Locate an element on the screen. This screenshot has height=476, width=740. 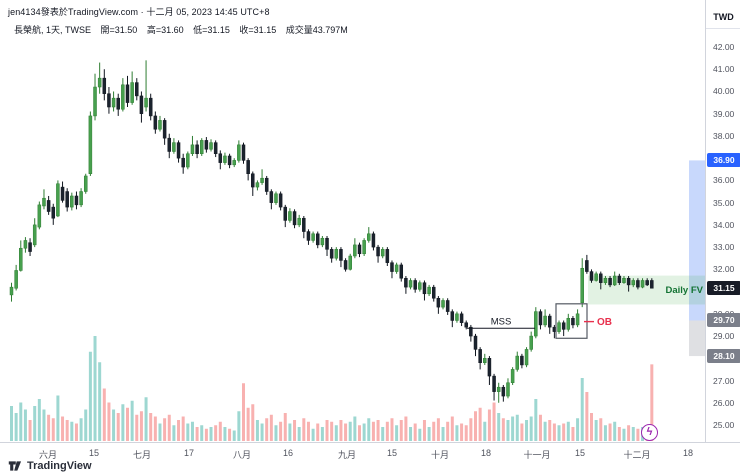
daily-fv-label: Daily FV is located at coordinates (685, 290).